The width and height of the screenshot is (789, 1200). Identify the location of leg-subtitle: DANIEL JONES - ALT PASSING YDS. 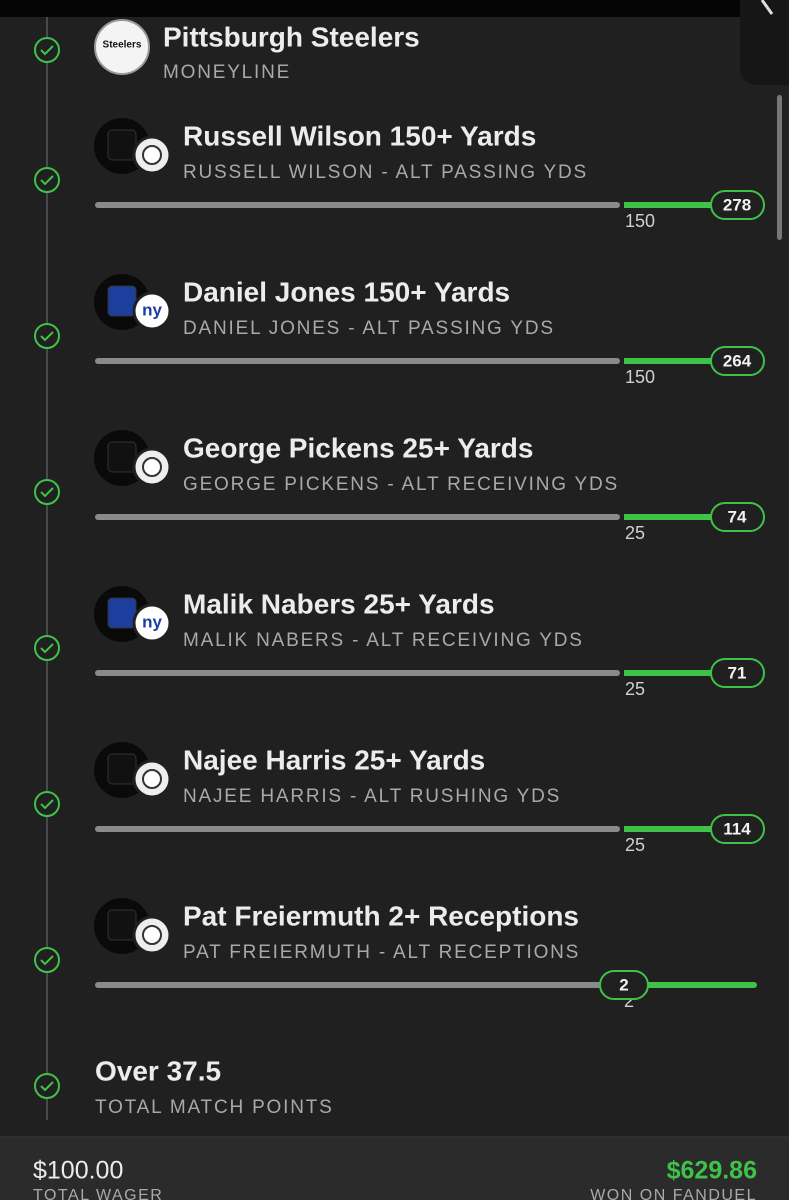
(369, 328).